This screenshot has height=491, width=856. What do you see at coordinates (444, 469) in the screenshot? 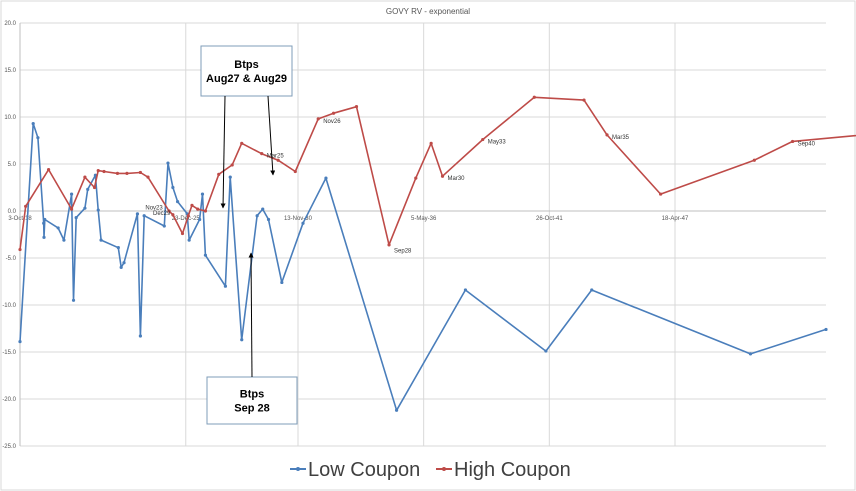
I see `legend-marker-high-coupon` at bounding box center [444, 469].